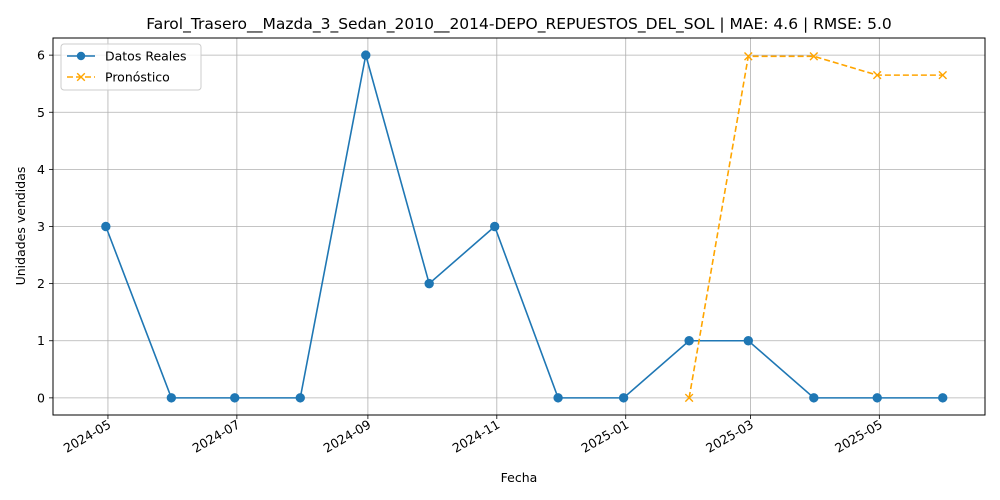  I want to click on legend-box, so click(131, 67).